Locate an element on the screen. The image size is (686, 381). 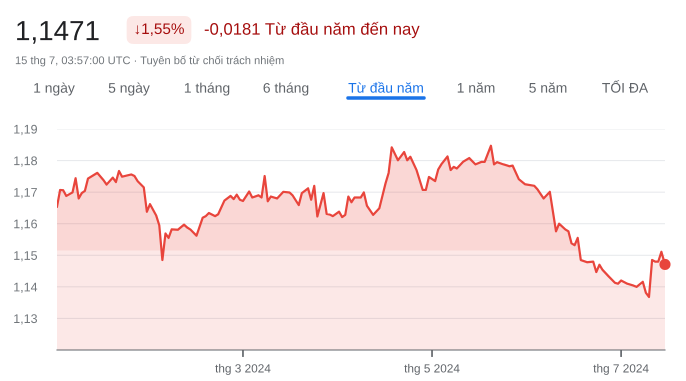
text: 5 ngày is located at coordinates (129, 89).